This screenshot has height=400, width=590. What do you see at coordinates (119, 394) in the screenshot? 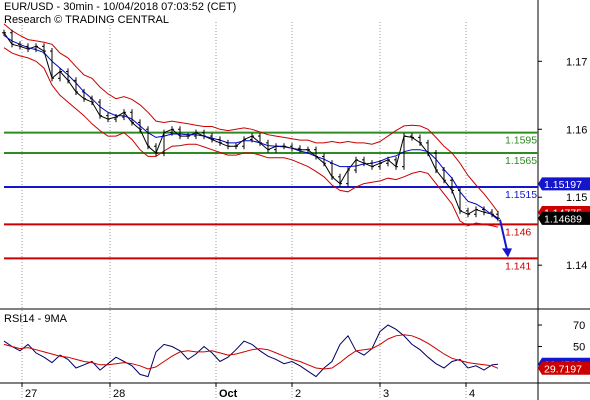
I see `x-tick-label-1: 28` at bounding box center [119, 394].